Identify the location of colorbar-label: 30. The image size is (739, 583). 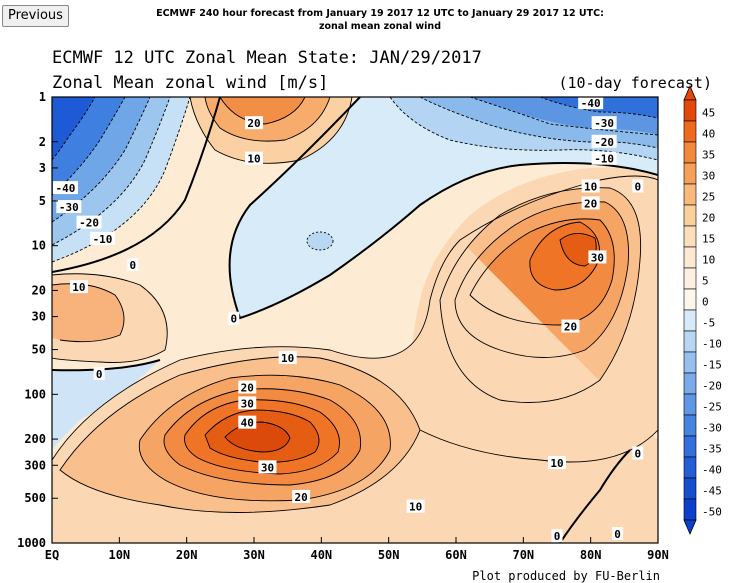
(708, 176).